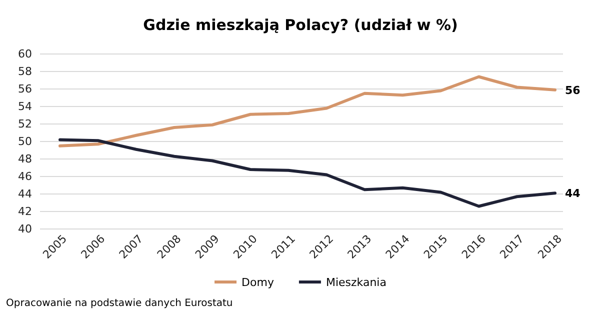 The width and height of the screenshot is (601, 314). What do you see at coordinates (119, 303) in the screenshot?
I see `text: Opracowanie na podstawie danych Eurostatu` at bounding box center [119, 303].